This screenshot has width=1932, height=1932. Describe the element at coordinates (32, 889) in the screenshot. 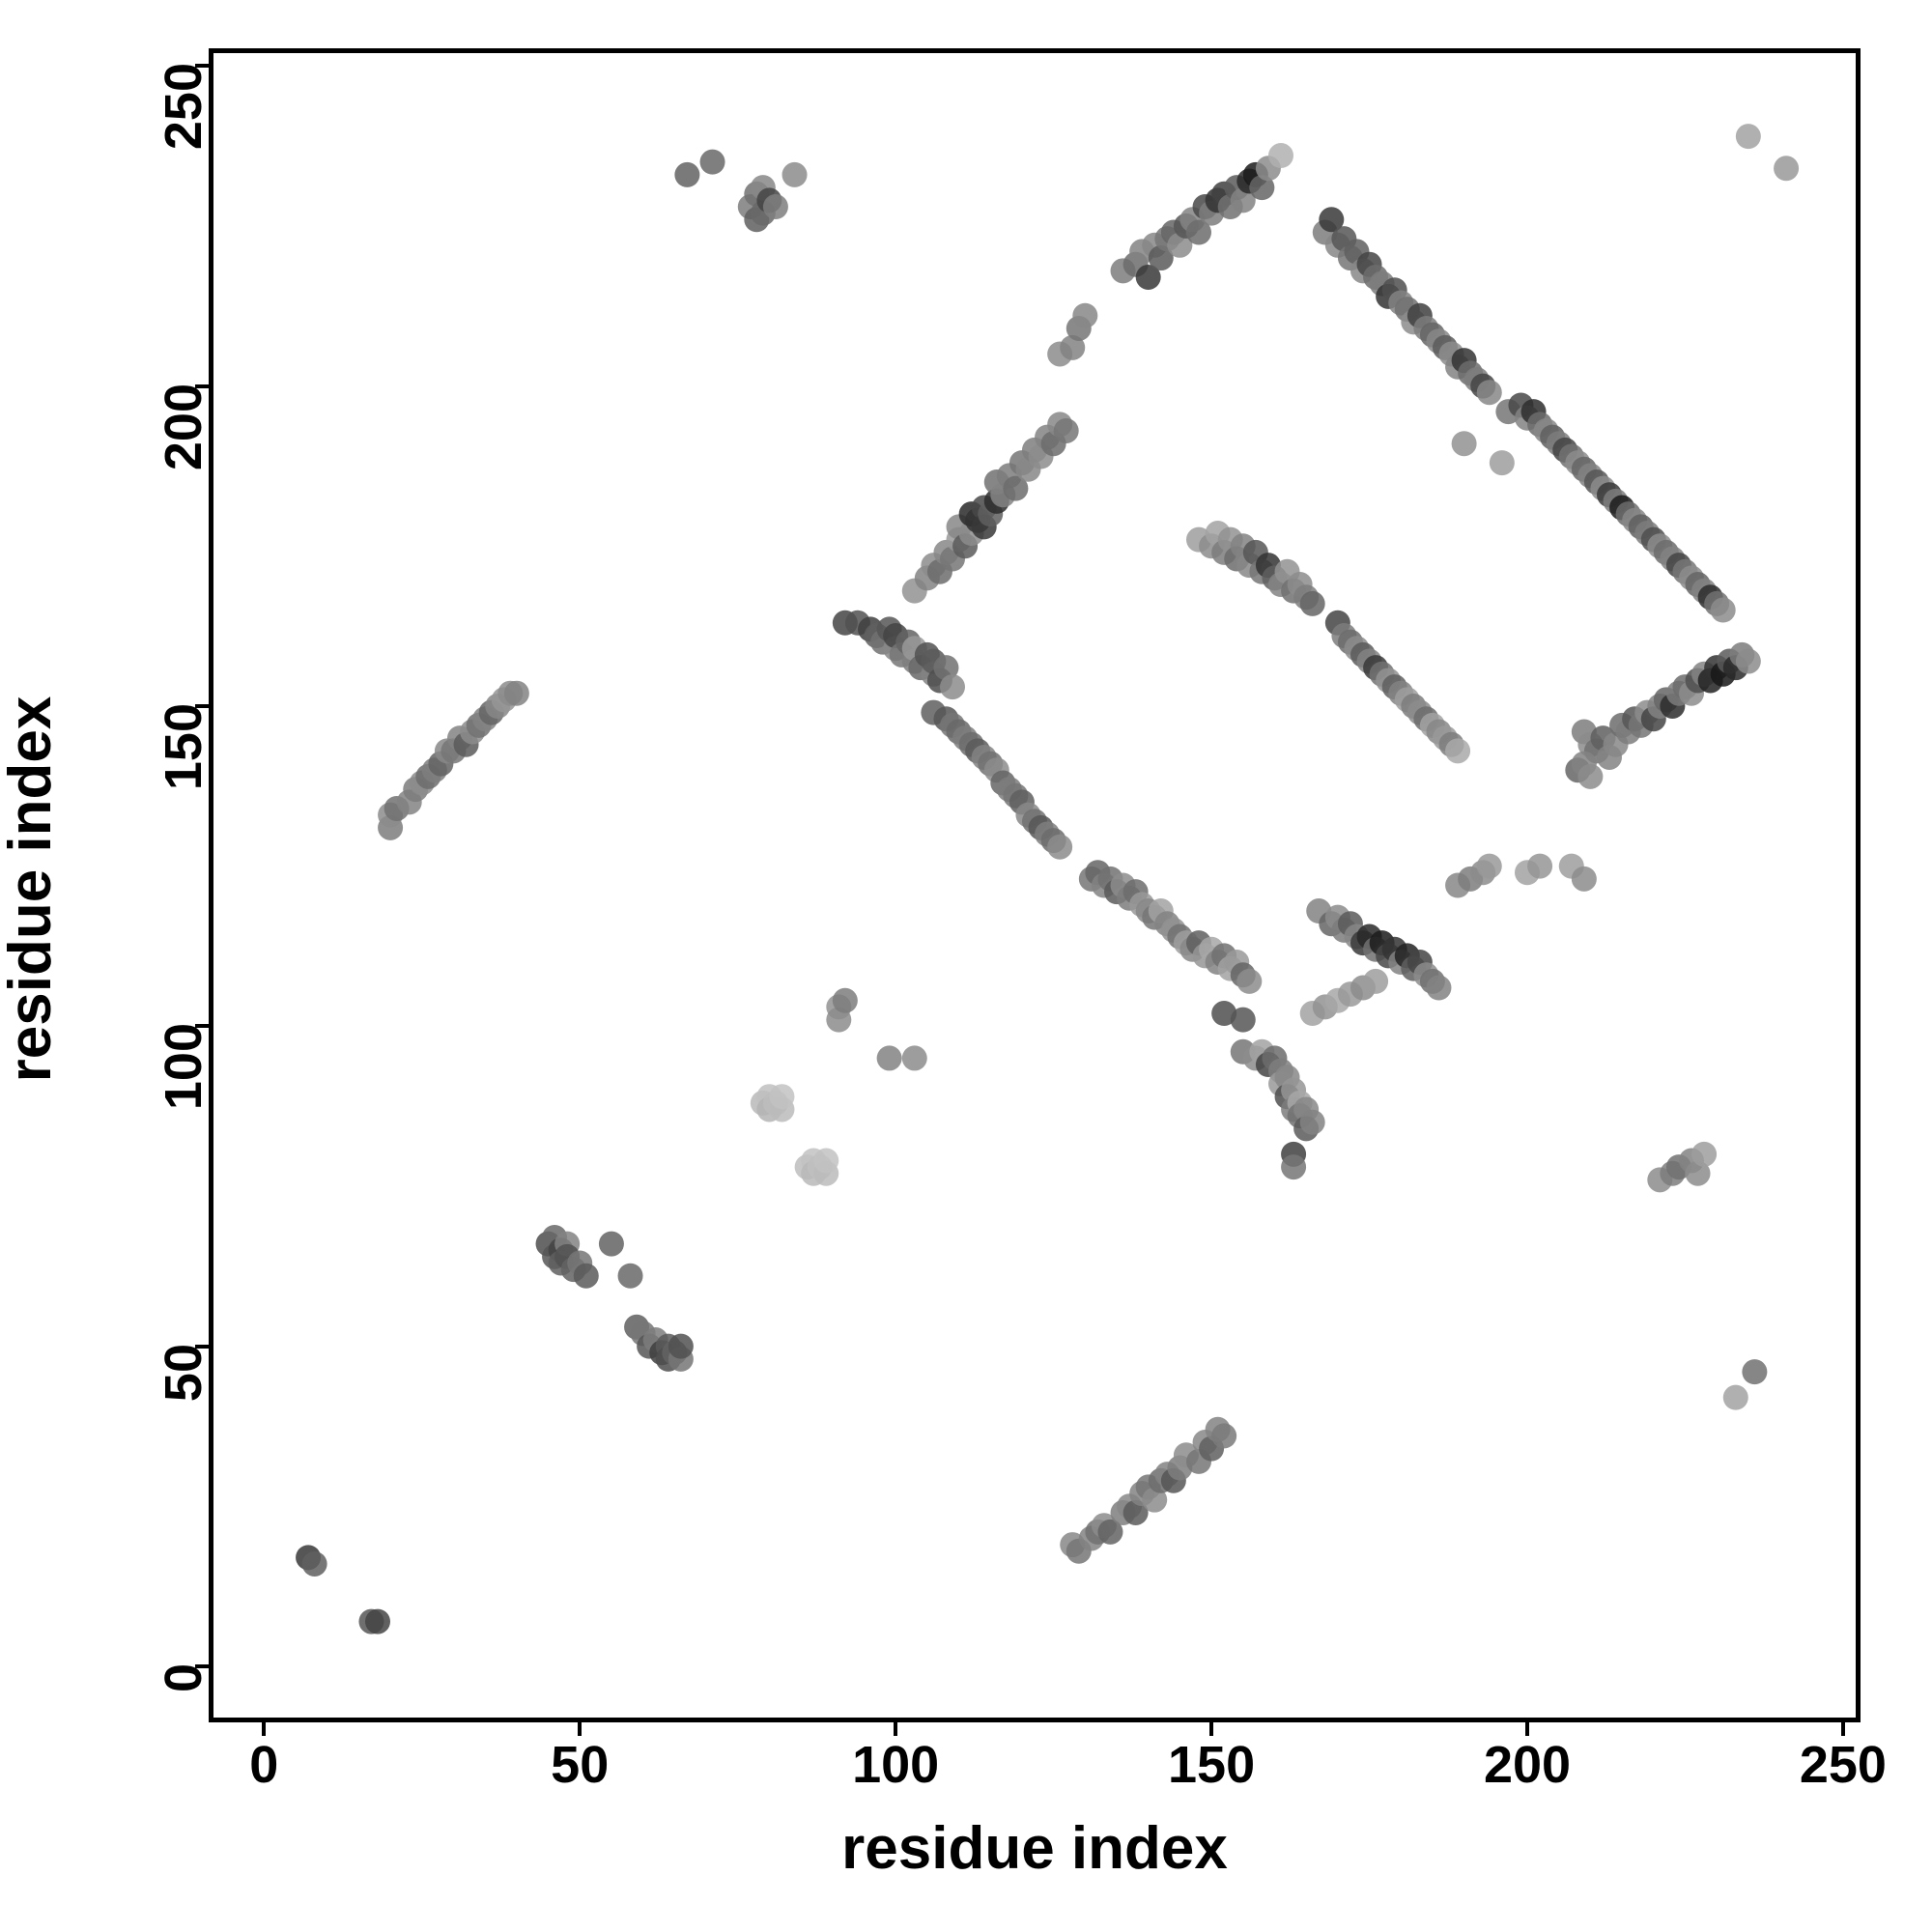

I see `y-axis-label: residue index` at that location.